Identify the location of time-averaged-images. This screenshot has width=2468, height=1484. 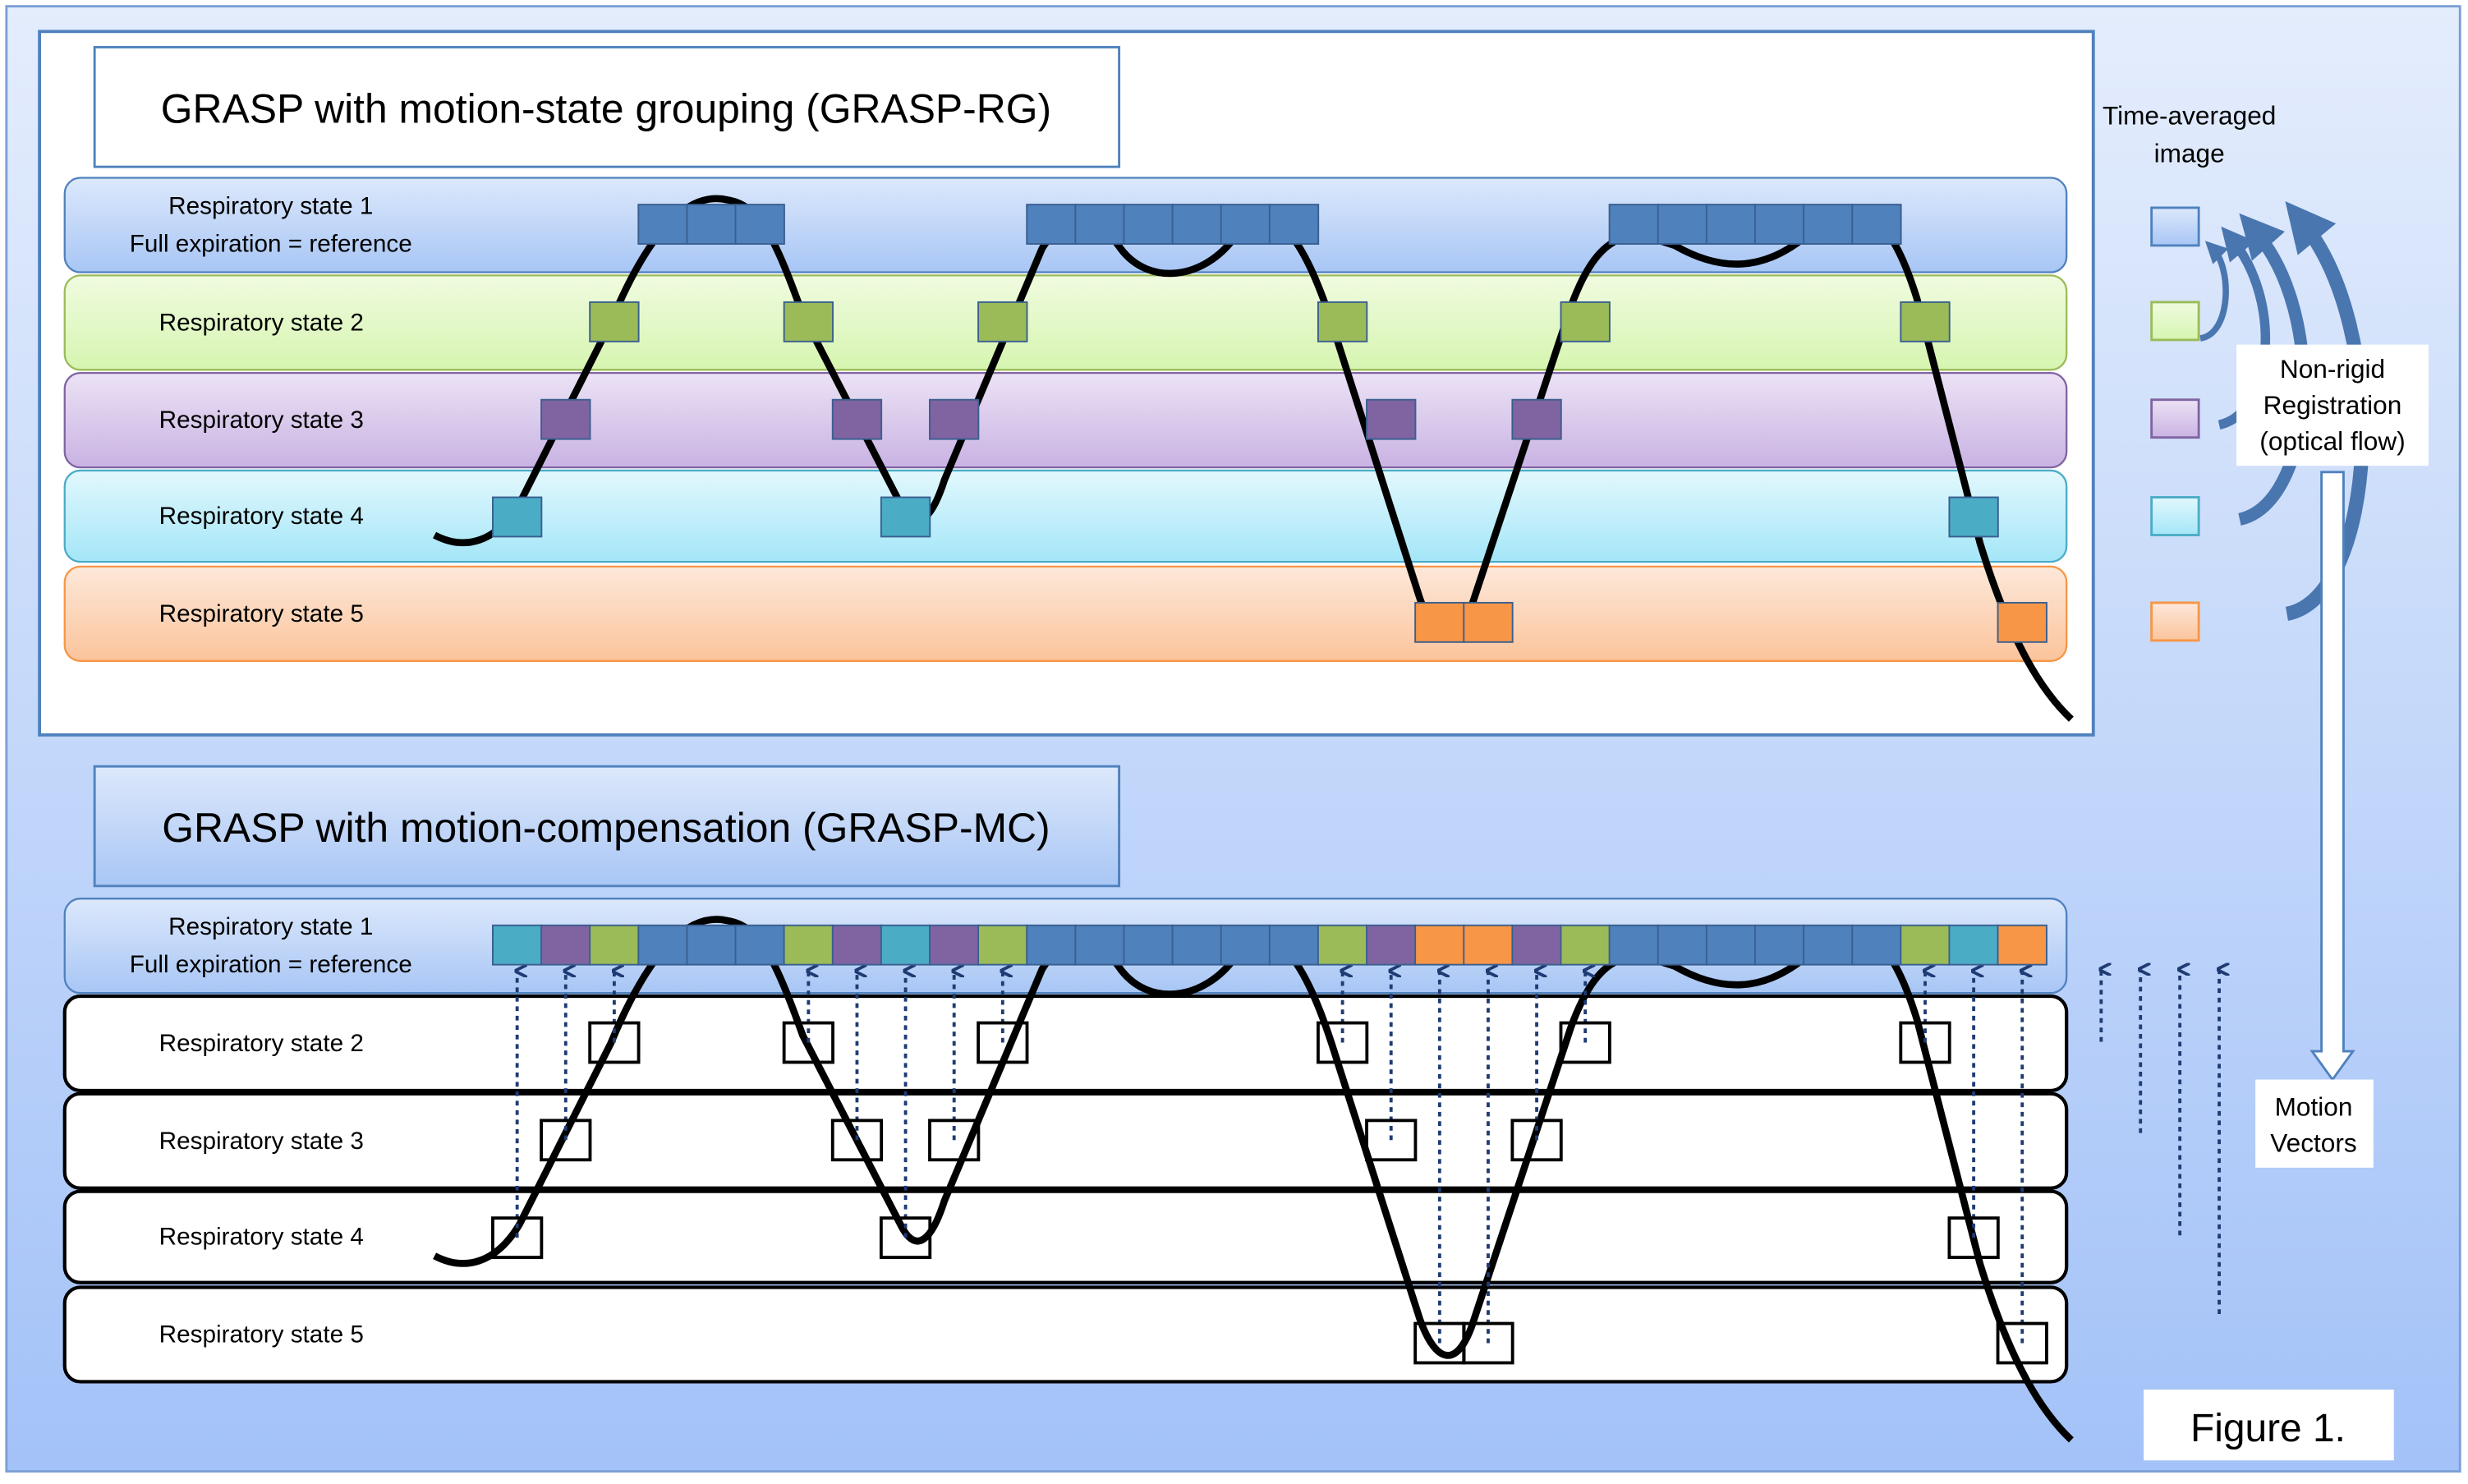
(2175, 424).